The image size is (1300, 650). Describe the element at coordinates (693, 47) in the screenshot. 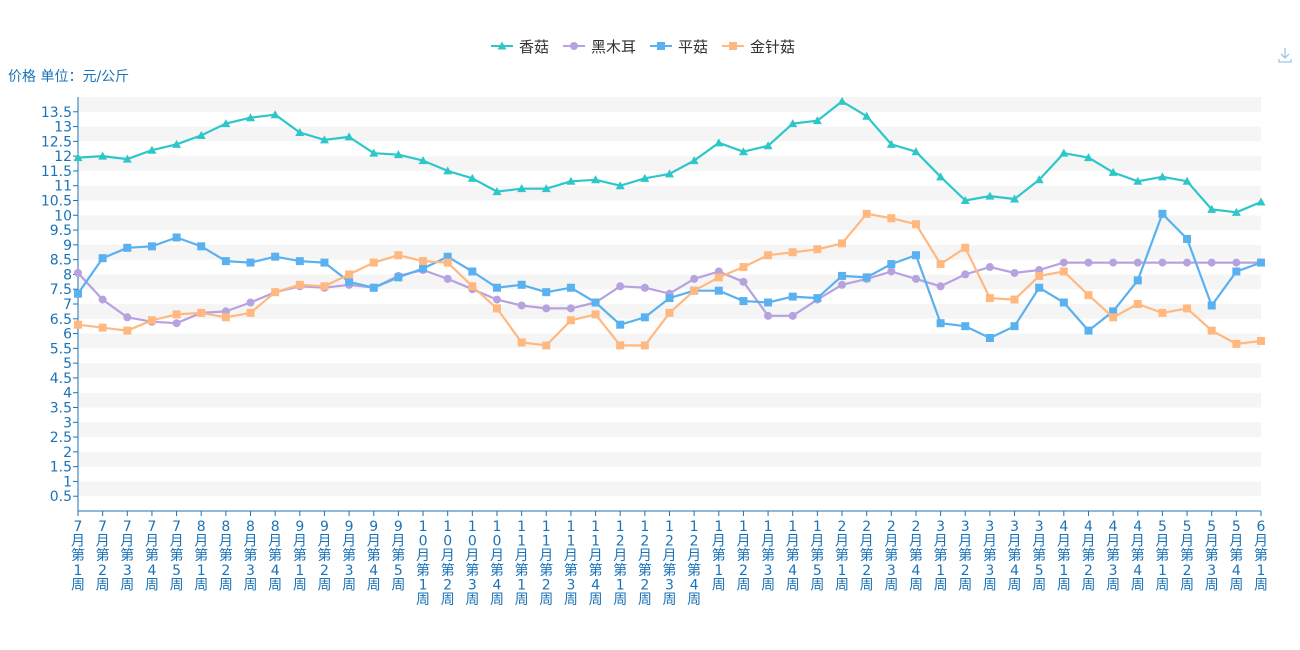

I see `legend-label: 平菇` at that location.